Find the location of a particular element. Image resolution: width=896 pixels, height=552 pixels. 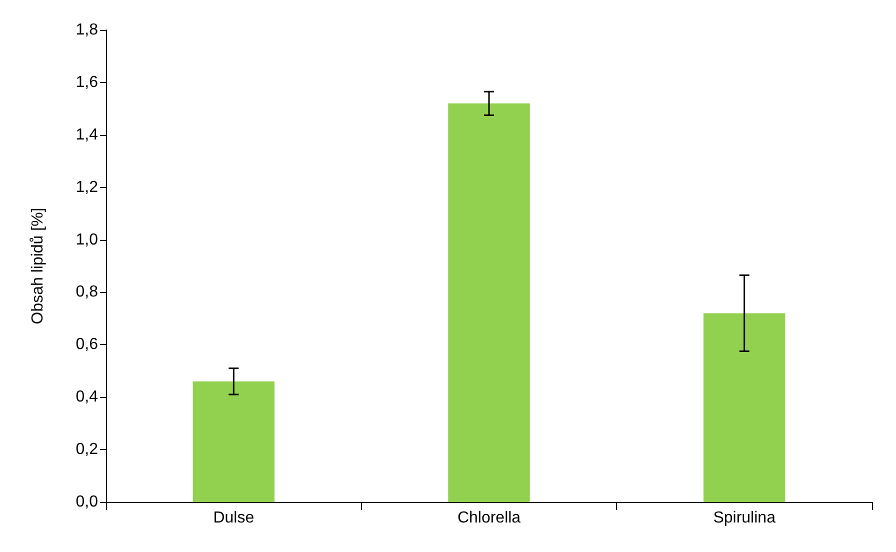

y-tick-label: 1,0 is located at coordinates (87, 239).